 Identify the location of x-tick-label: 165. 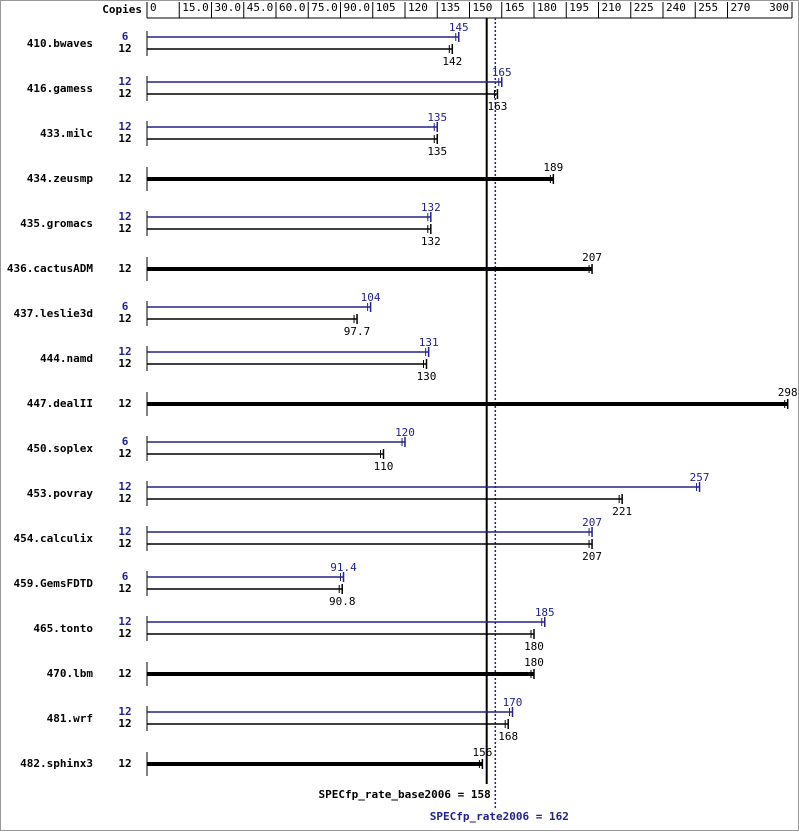
(515, 7).